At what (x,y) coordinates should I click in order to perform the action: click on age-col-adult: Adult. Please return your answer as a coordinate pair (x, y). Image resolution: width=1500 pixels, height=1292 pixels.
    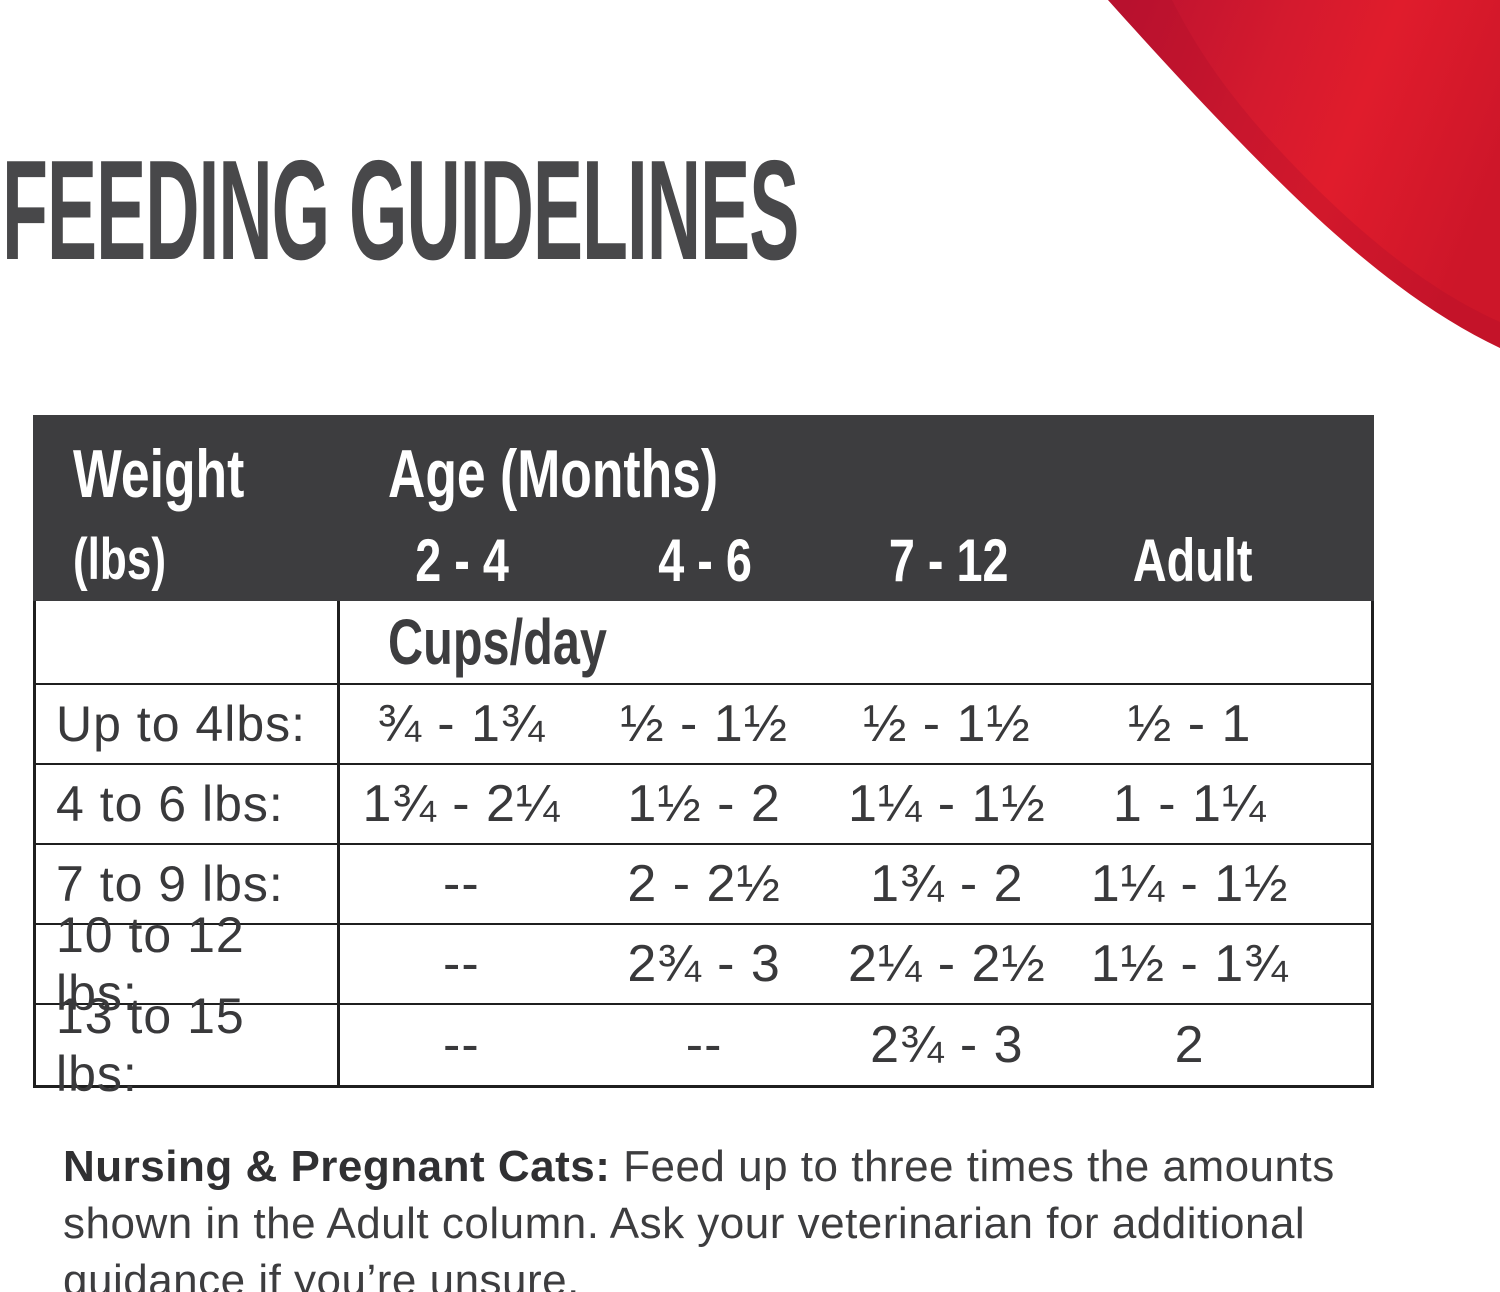
    Looking at the image, I should click on (1193, 560).